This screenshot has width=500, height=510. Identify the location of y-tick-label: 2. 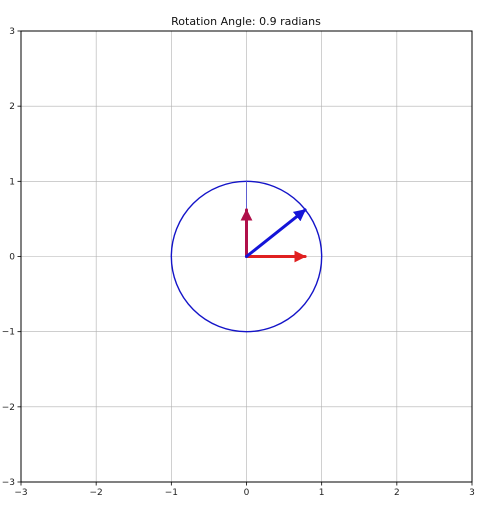
(12, 107).